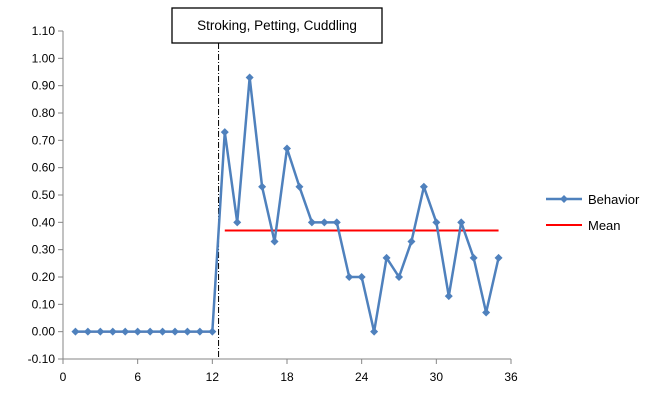  I want to click on x-tick-label: 18, so click(287, 377).